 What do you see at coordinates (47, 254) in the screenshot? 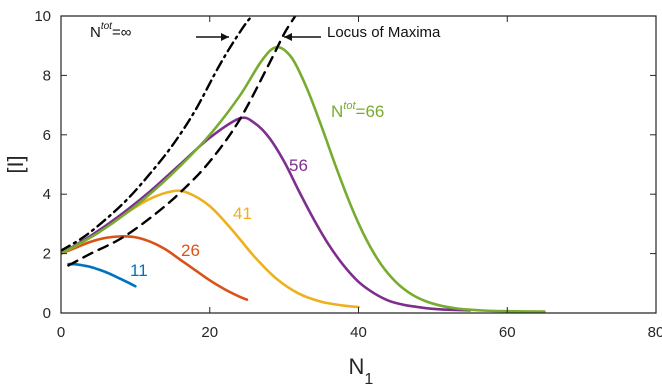
I see `y-tick-label-2: 2` at bounding box center [47, 254].